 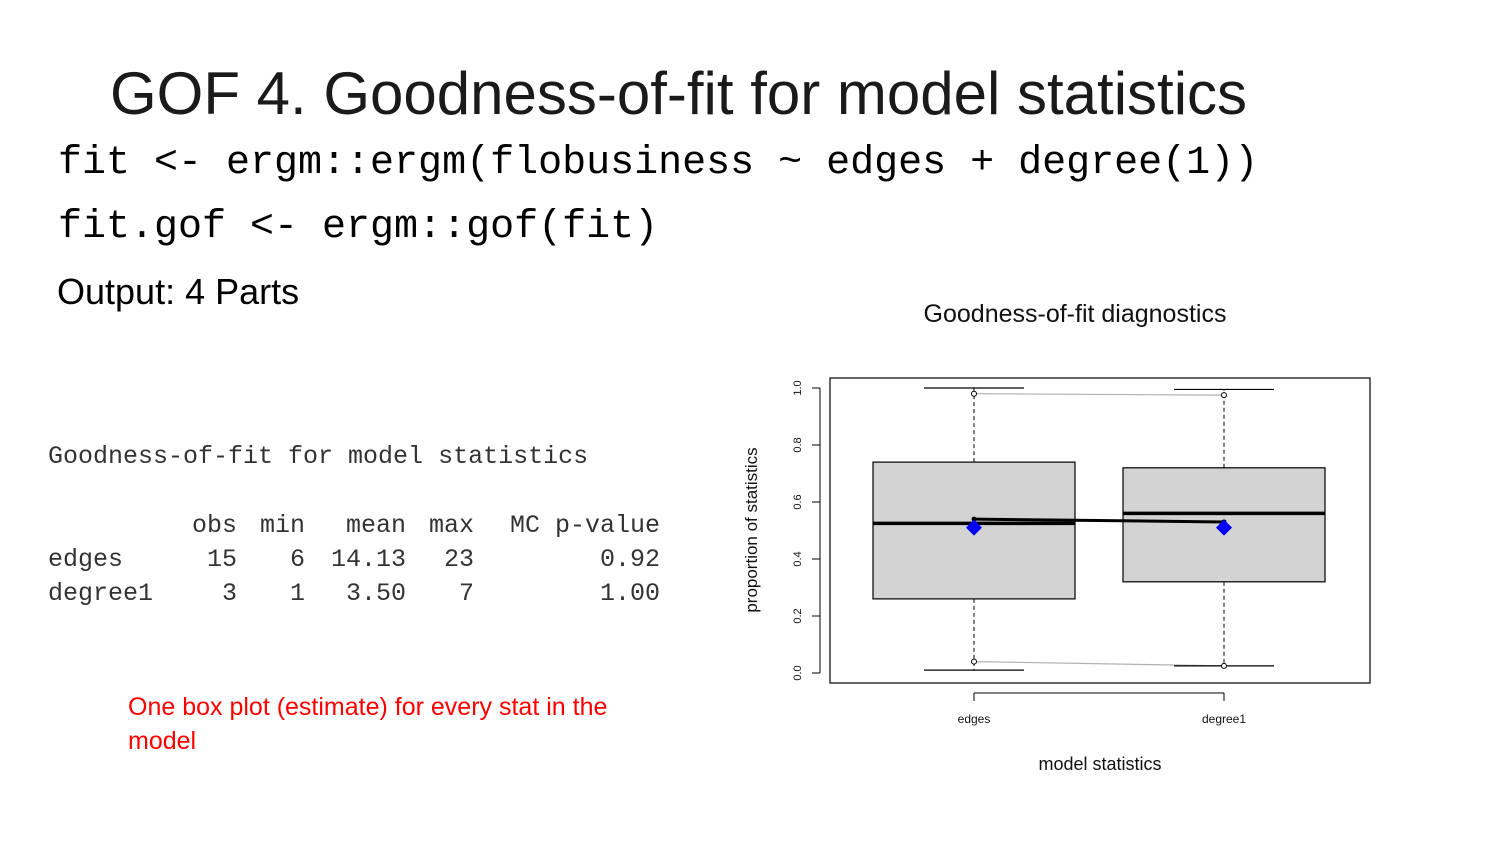 I want to click on y-axis: 0.0 0.2 0.4 0.6 0.8 1.0, so click(x=806, y=530).